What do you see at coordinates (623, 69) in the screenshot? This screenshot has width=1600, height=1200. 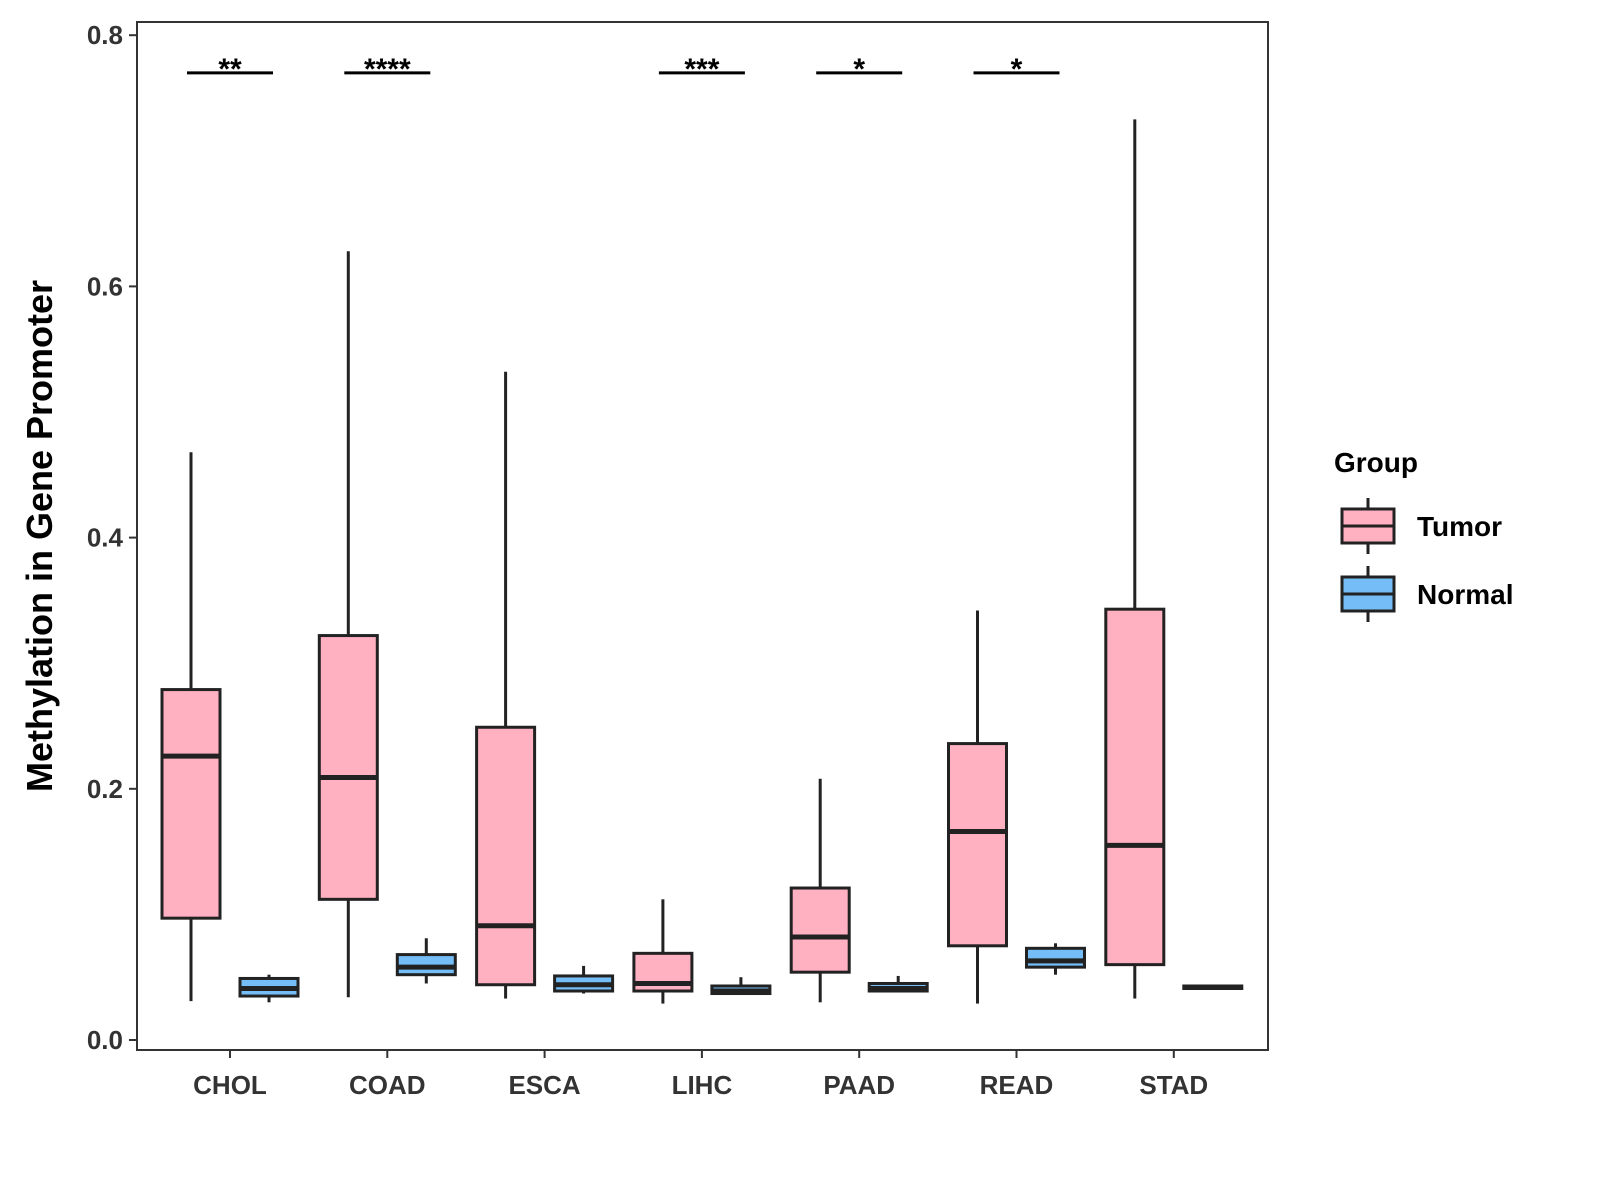 I see `significance-annotations: ** **** *** * *` at bounding box center [623, 69].